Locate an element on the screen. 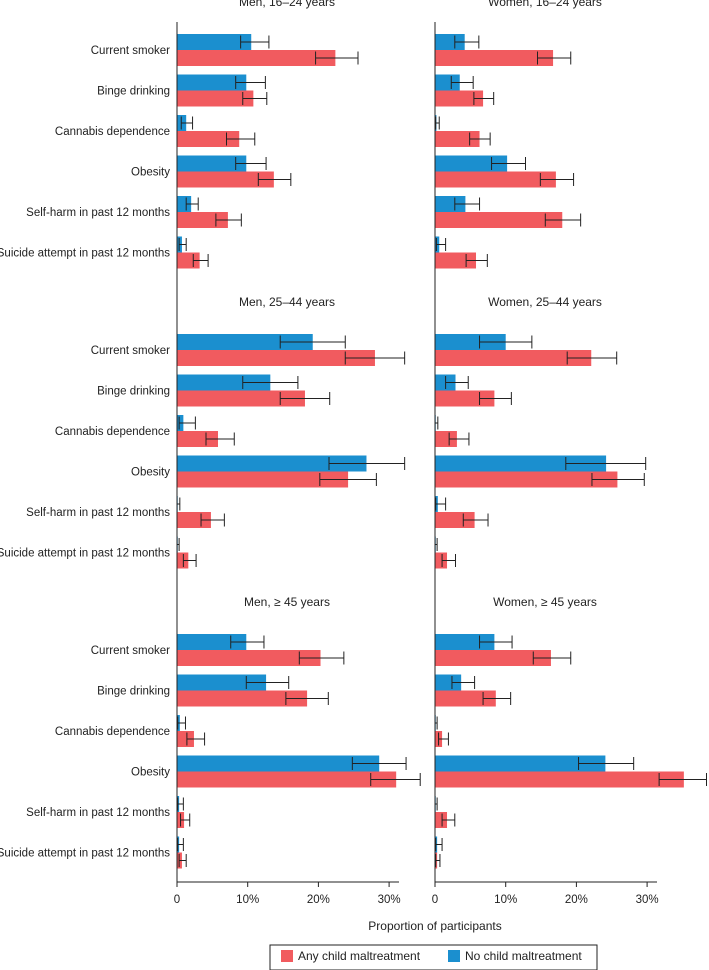  legend-swatch-none is located at coordinates (454, 956).